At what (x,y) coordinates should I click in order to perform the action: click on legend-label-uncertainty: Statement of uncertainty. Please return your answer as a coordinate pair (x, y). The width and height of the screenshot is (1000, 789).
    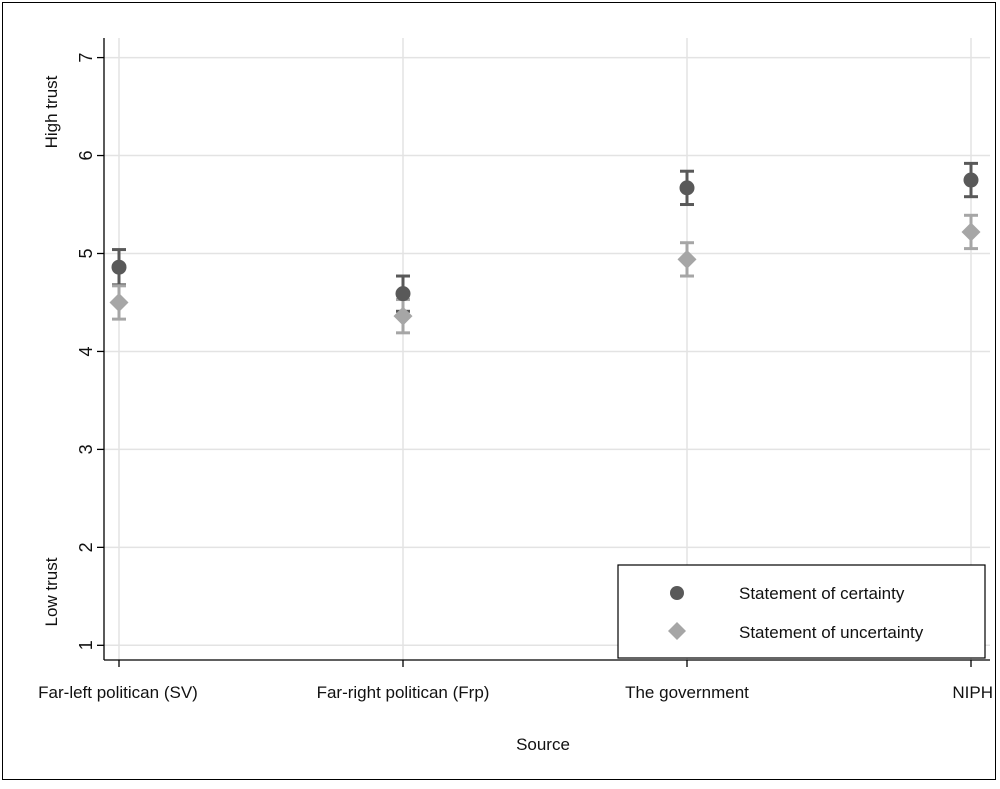
    Looking at the image, I should click on (831, 632).